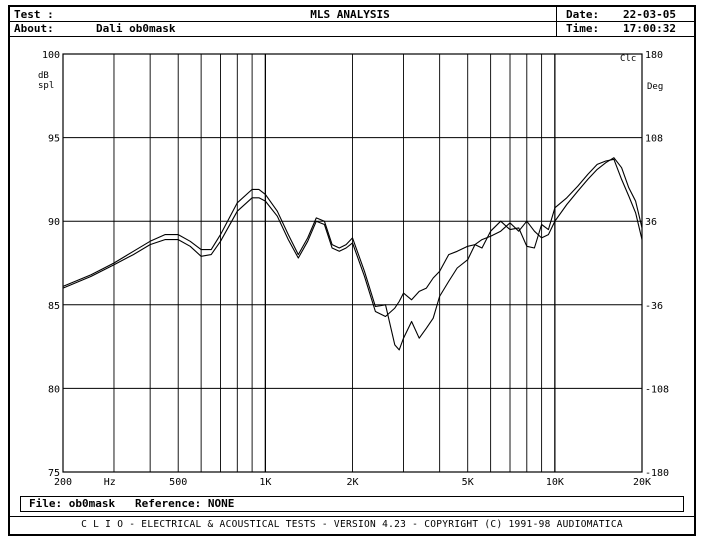  What do you see at coordinates (136, 28) in the screenshot?
I see `about-value: Dali ob0mask` at bounding box center [136, 28].